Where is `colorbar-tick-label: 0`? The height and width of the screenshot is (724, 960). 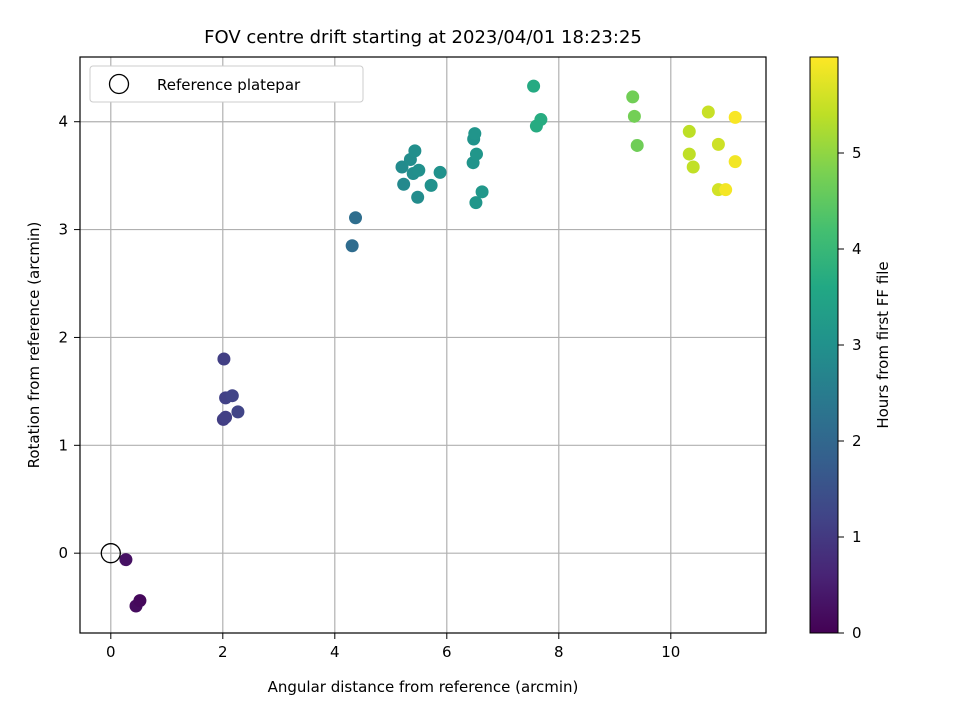
colorbar-tick-label: 0 is located at coordinates (857, 633).